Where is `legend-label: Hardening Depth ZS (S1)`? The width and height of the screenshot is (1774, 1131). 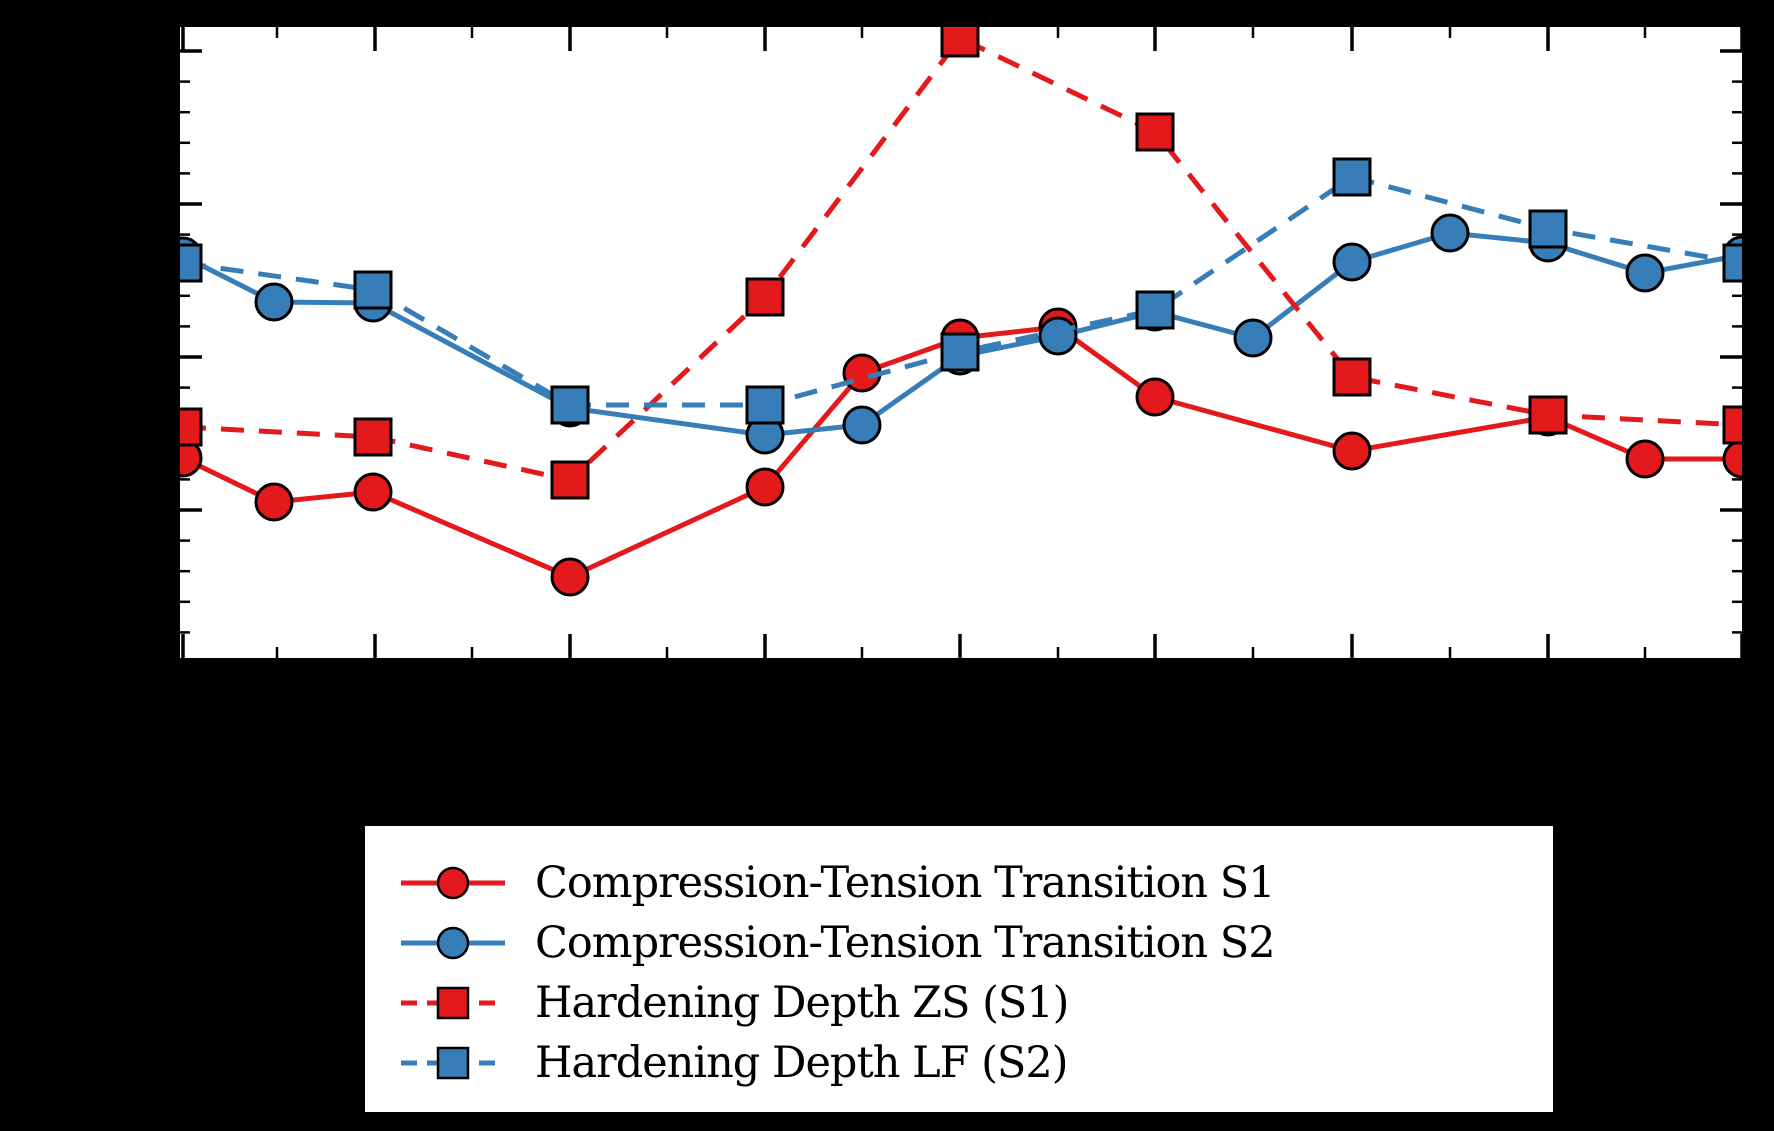
legend-label: Hardening Depth ZS (S1) is located at coordinates (802, 1003).